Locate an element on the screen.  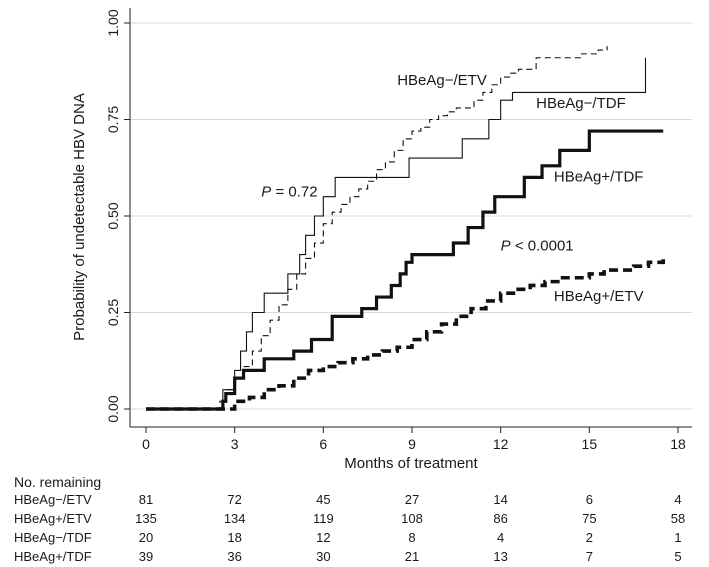
risk-cell-3-2: 30 is located at coordinates (323, 556).